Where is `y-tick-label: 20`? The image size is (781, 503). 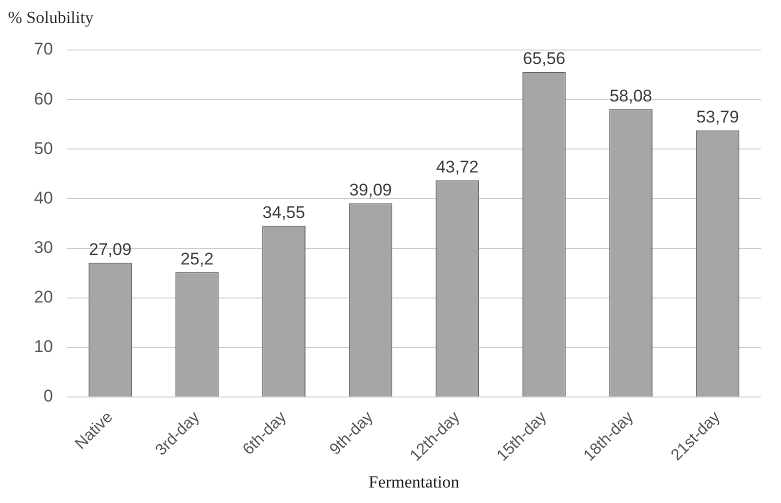
y-tick-label: 20 is located at coordinates (43, 297).